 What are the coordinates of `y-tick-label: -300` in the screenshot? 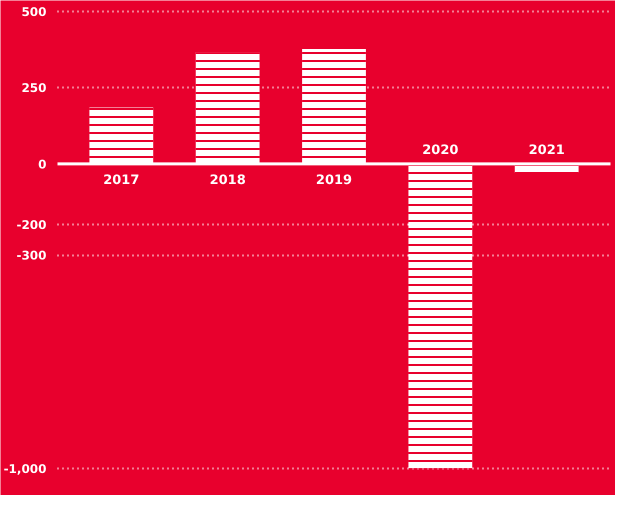 It's located at (31, 255).